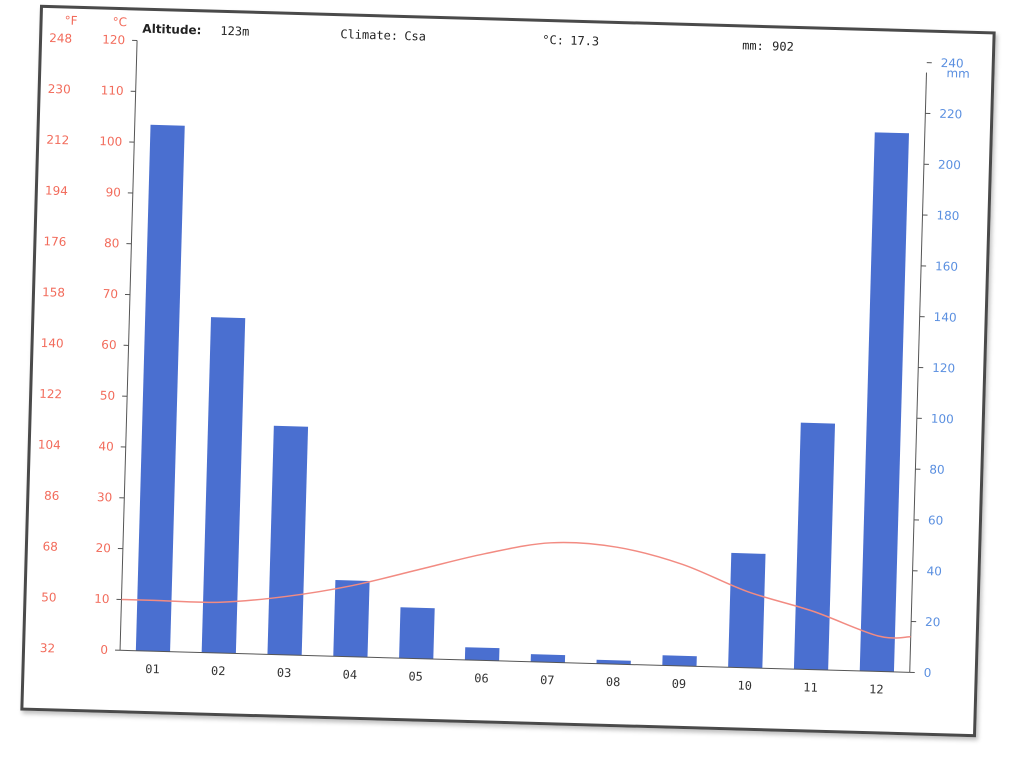  Describe the element at coordinates (56, 191) in the screenshot. I see `fahrenheit-tick-label: 194` at that location.